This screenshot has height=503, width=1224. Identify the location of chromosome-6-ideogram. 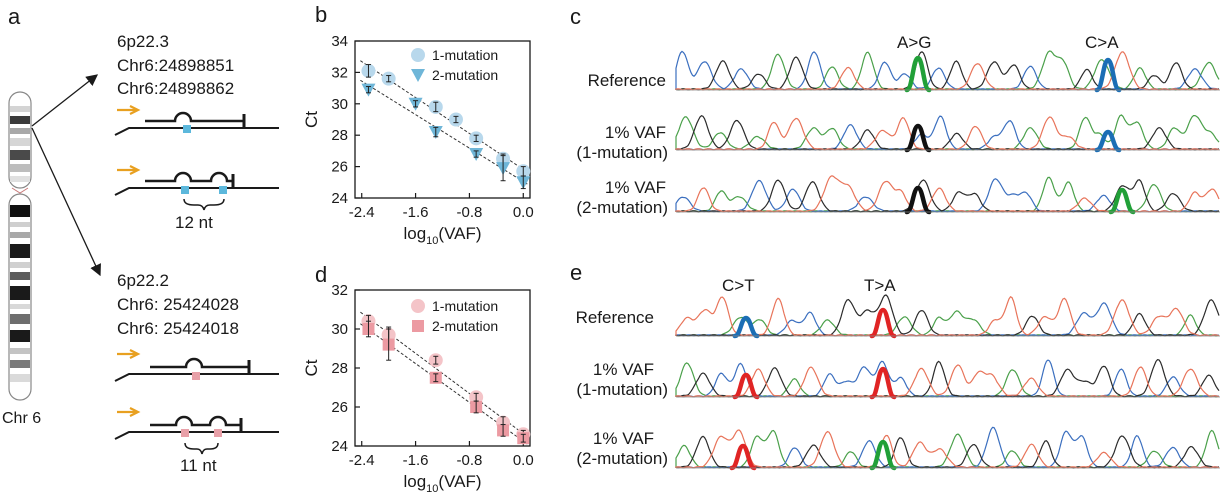
(20, 246).